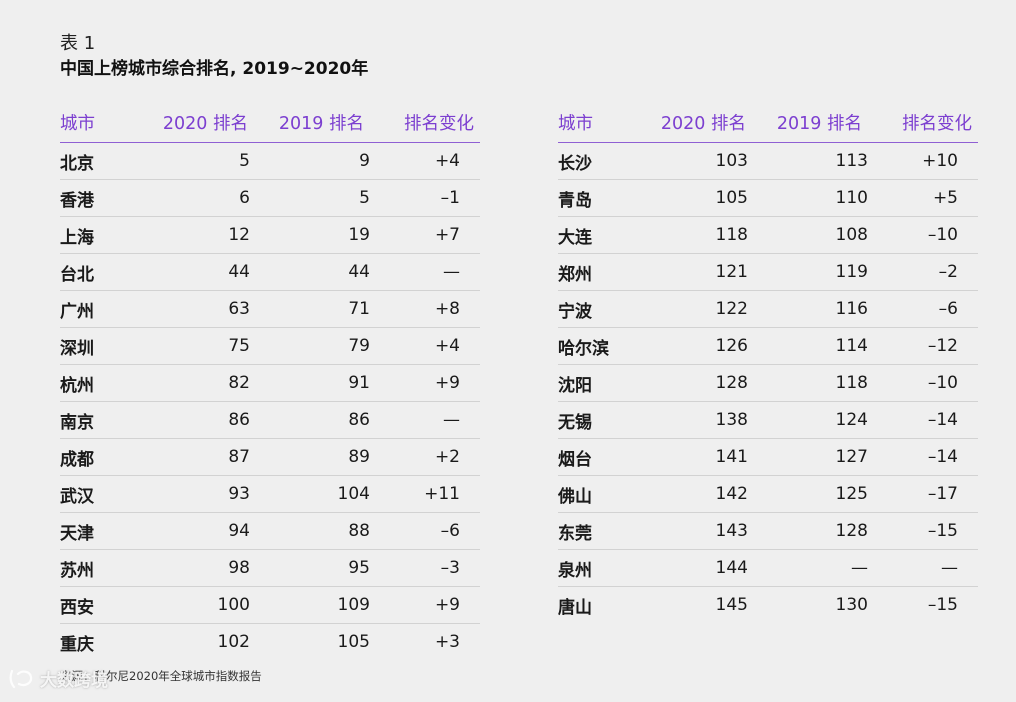  What do you see at coordinates (239, 494) in the screenshot?
I see `cell-rank-2020: 93` at bounding box center [239, 494].